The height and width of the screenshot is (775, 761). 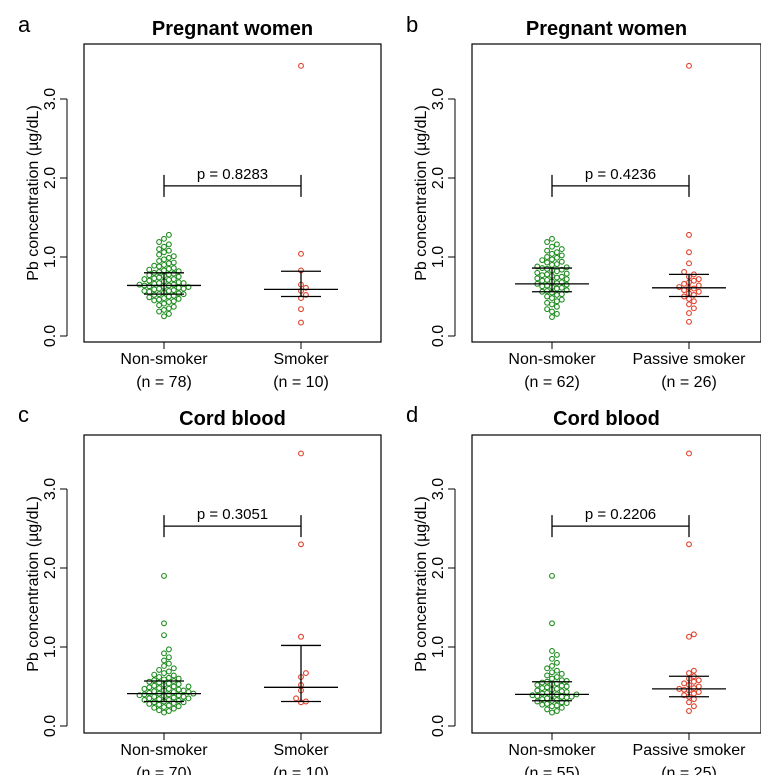 I want to click on plot-frame, so click(x=616, y=193).